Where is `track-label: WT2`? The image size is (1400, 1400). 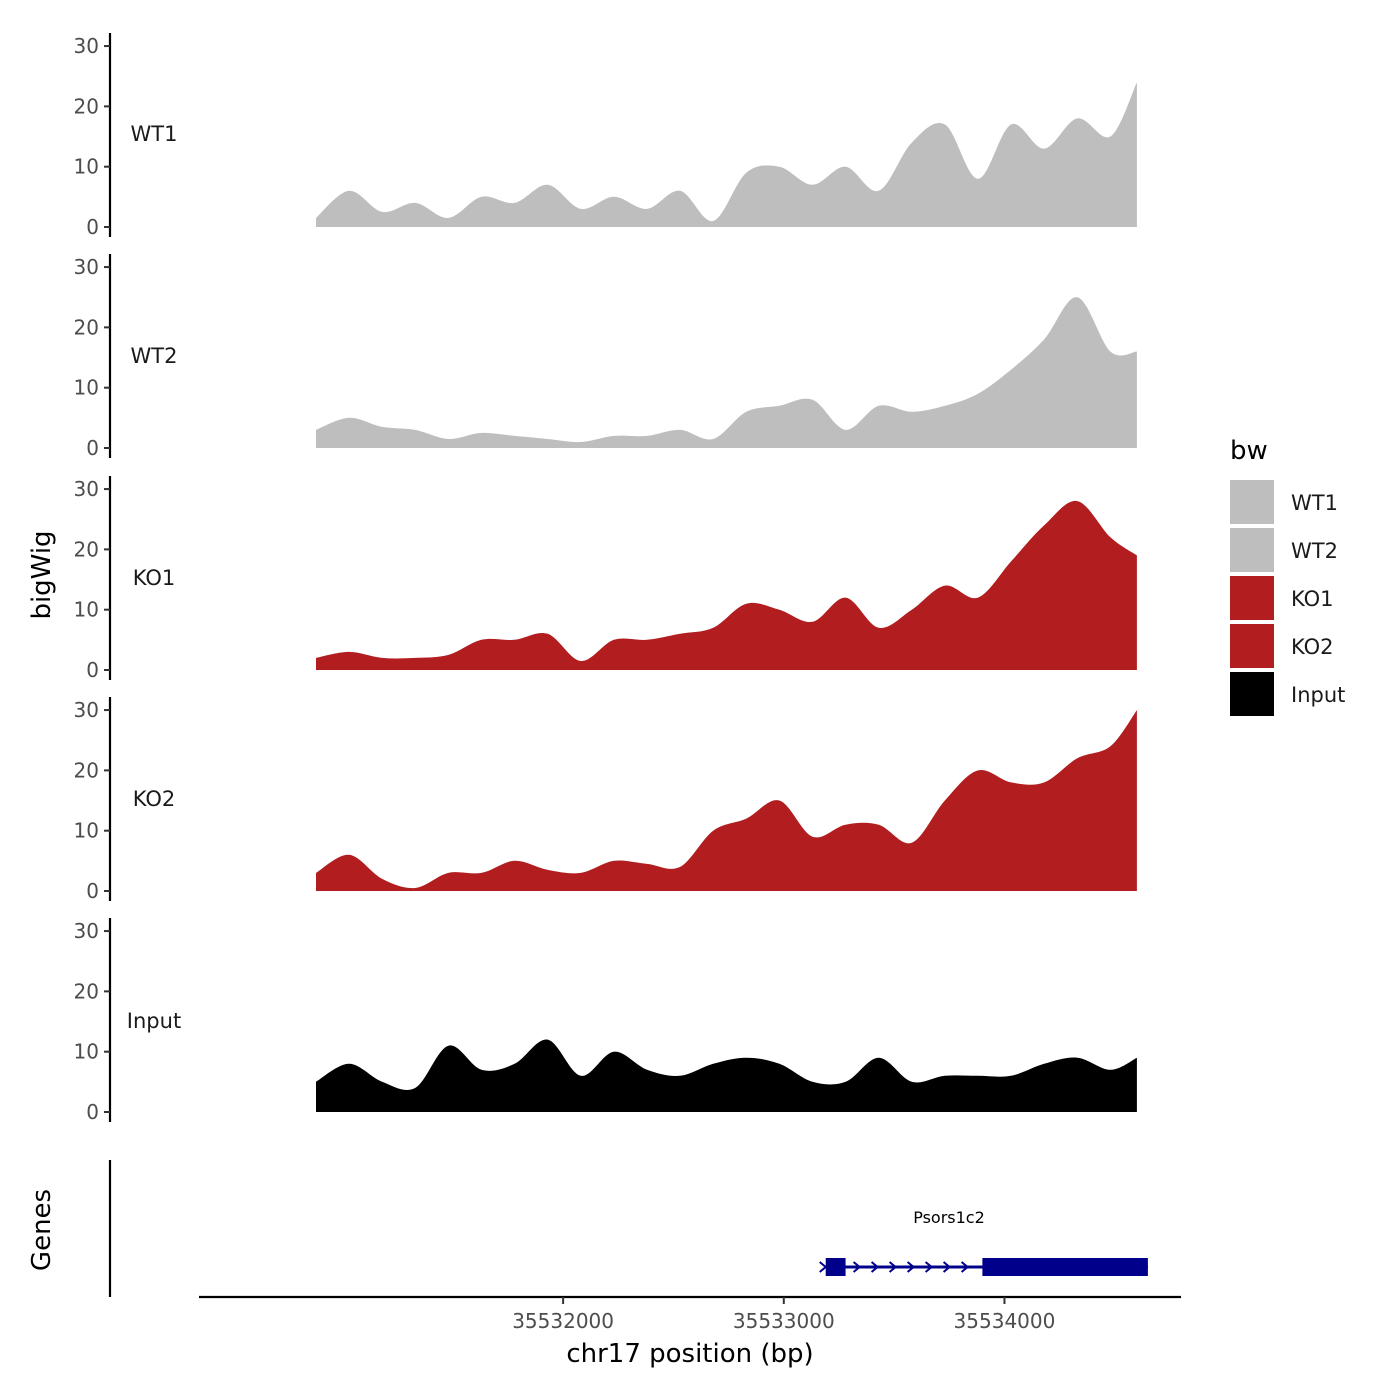
track-label: WT2 is located at coordinates (154, 356).